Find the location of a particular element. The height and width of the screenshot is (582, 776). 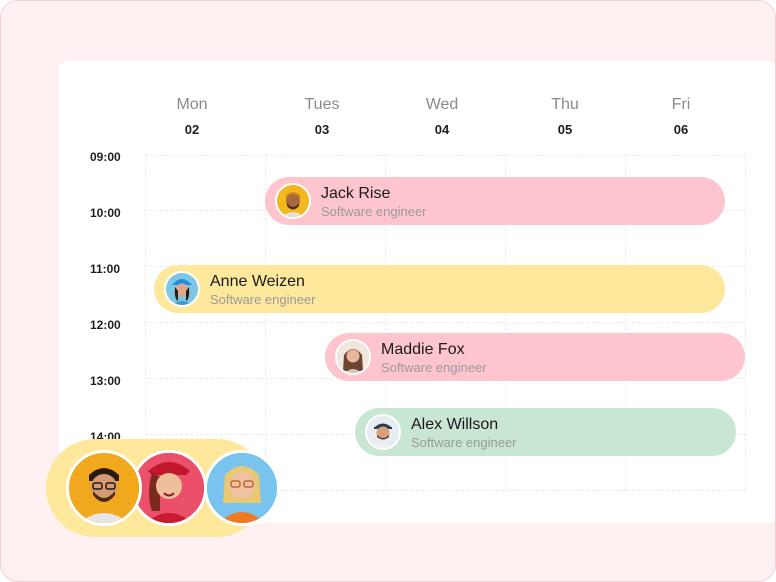

team-avatars-group is located at coordinates (163, 488).